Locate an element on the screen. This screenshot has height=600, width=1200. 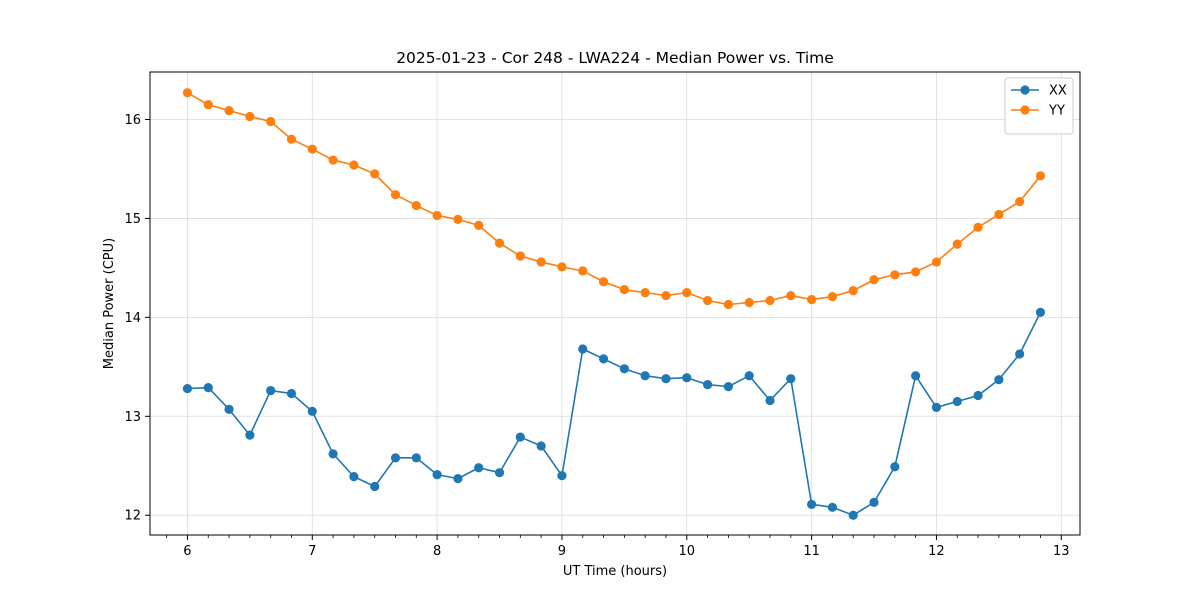
x-tick-label: 13 is located at coordinates (1061, 551).